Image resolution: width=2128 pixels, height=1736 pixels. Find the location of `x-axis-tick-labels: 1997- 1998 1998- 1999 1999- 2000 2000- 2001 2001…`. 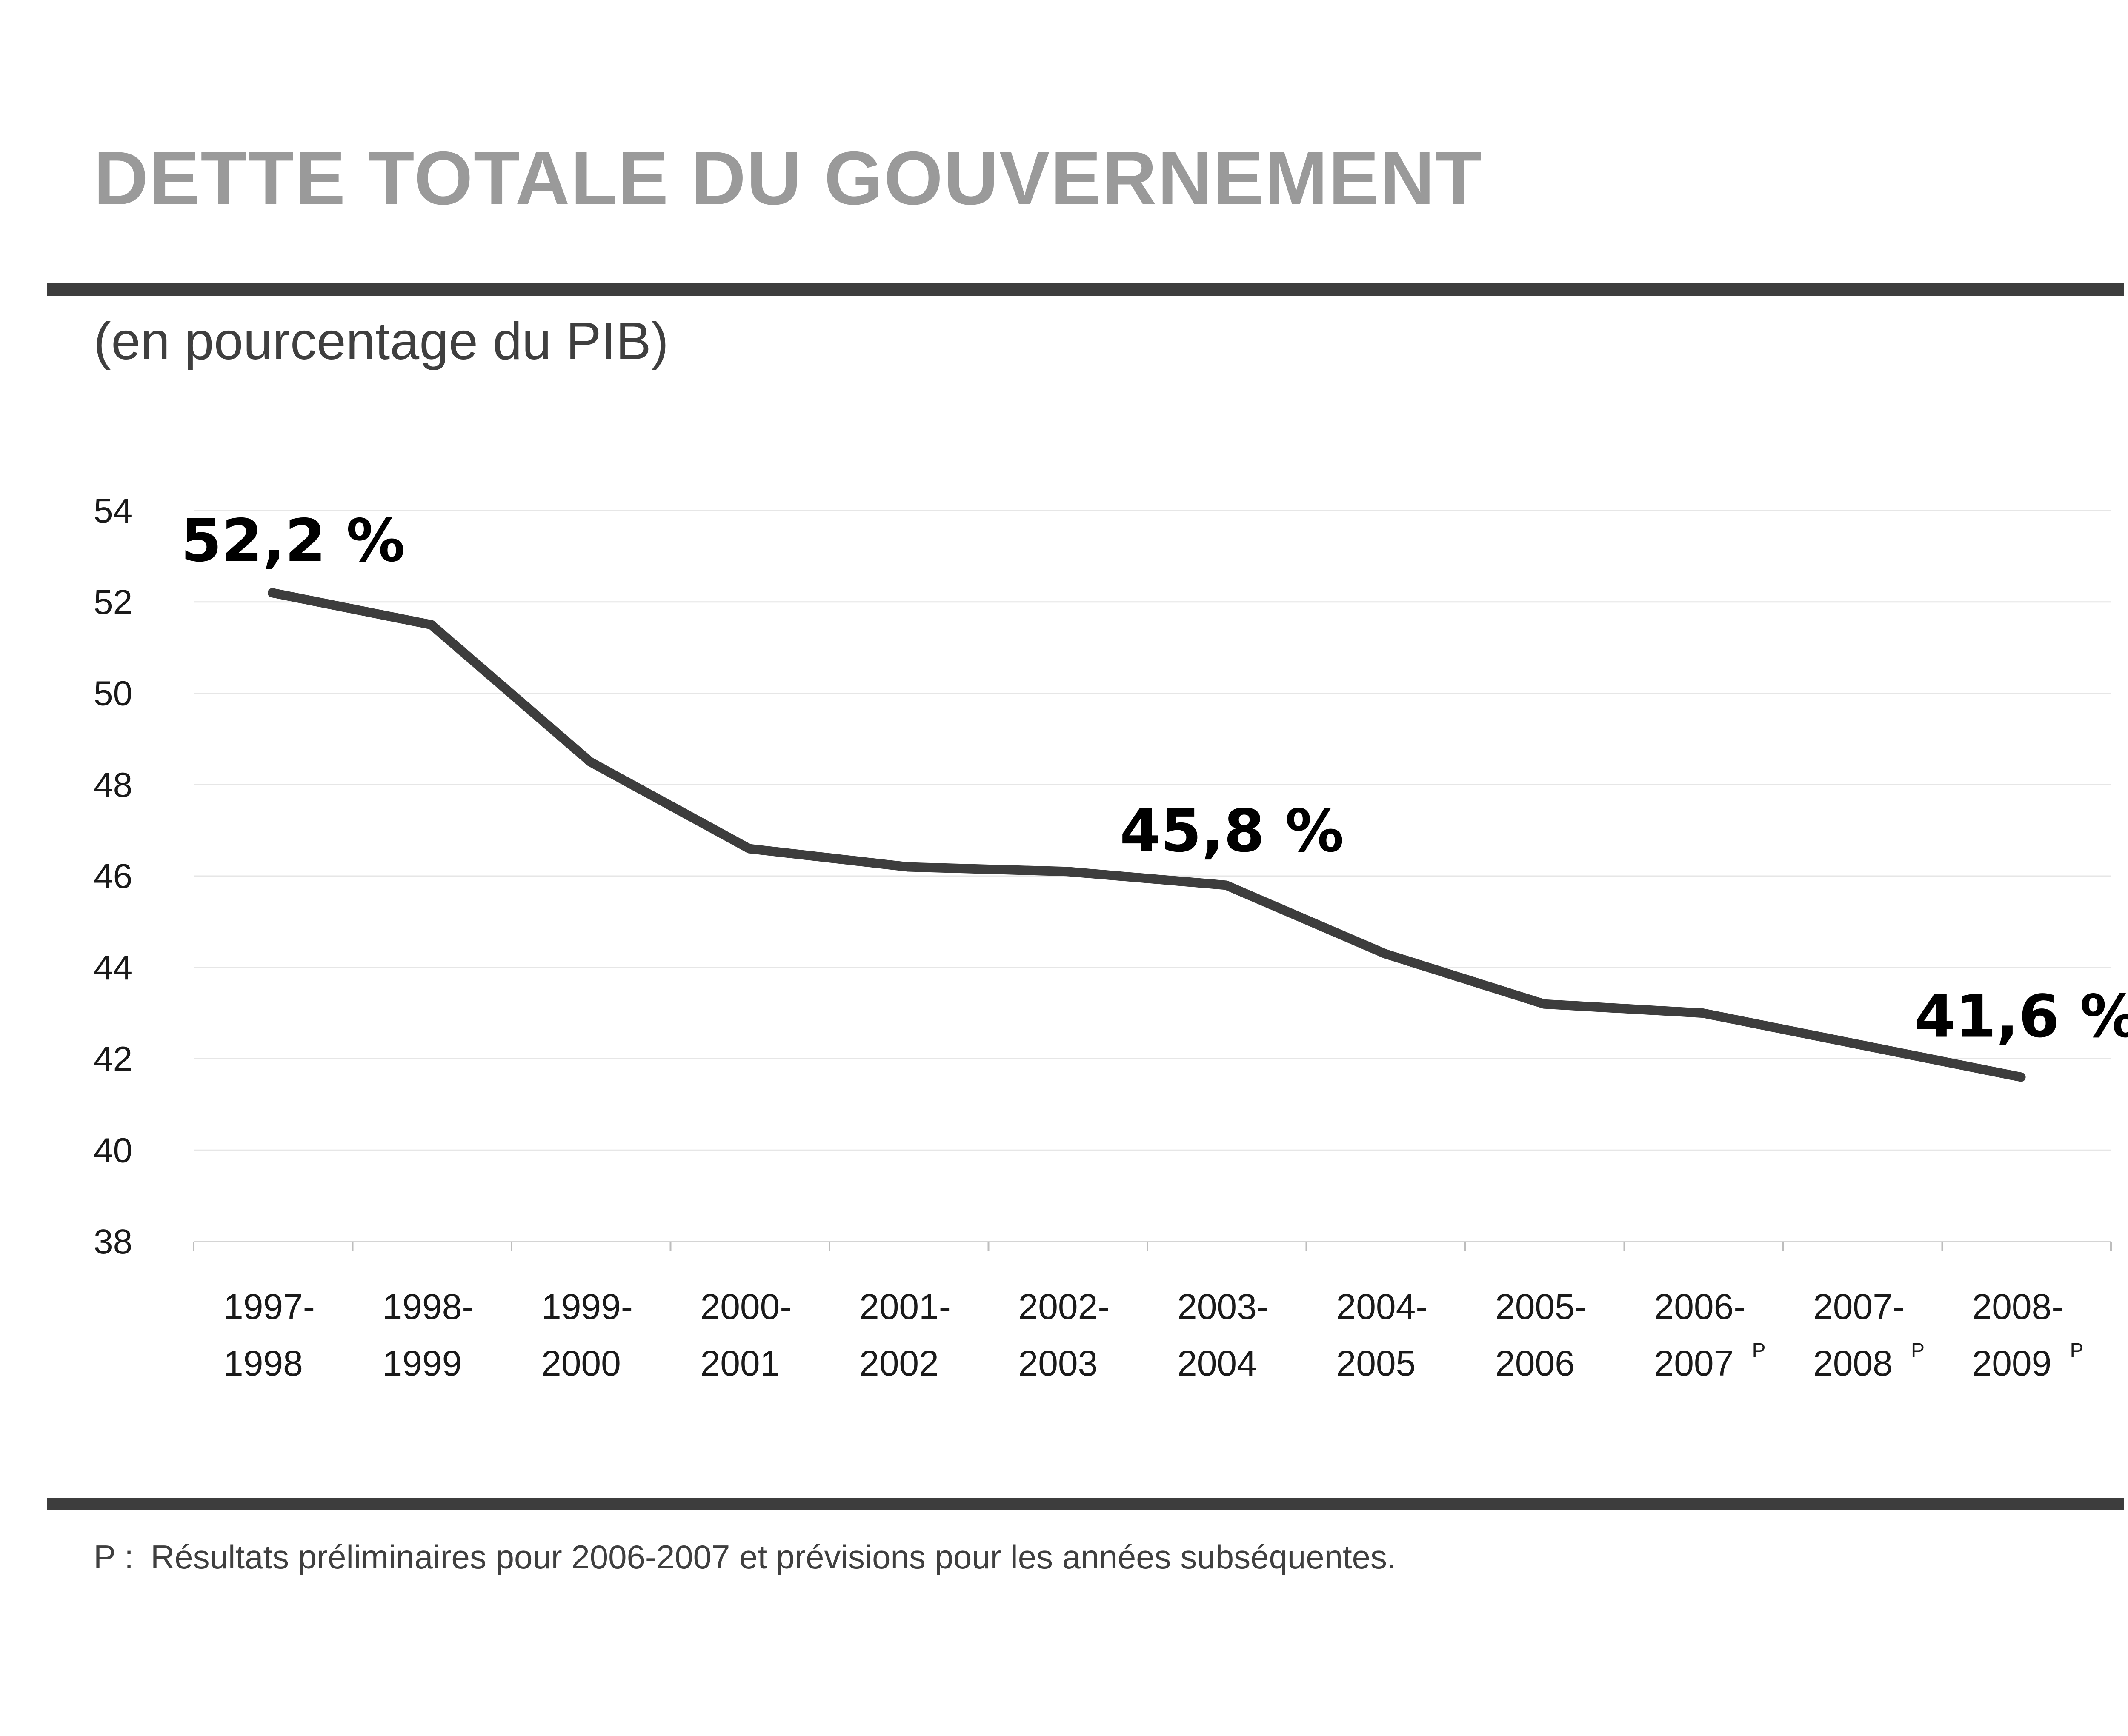

x-axis-tick-labels: 1997- 1998 1998- 1999 1999- 2000 2000- 2001 2001… is located at coordinates (1153, 1335).